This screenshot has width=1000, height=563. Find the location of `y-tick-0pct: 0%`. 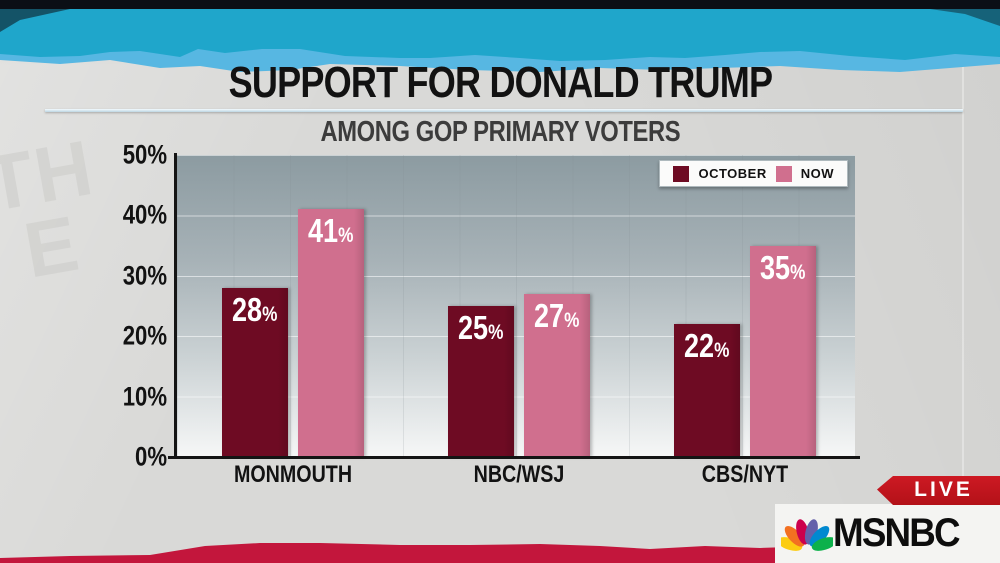

y-tick-0pct: 0% is located at coordinates (150, 456).